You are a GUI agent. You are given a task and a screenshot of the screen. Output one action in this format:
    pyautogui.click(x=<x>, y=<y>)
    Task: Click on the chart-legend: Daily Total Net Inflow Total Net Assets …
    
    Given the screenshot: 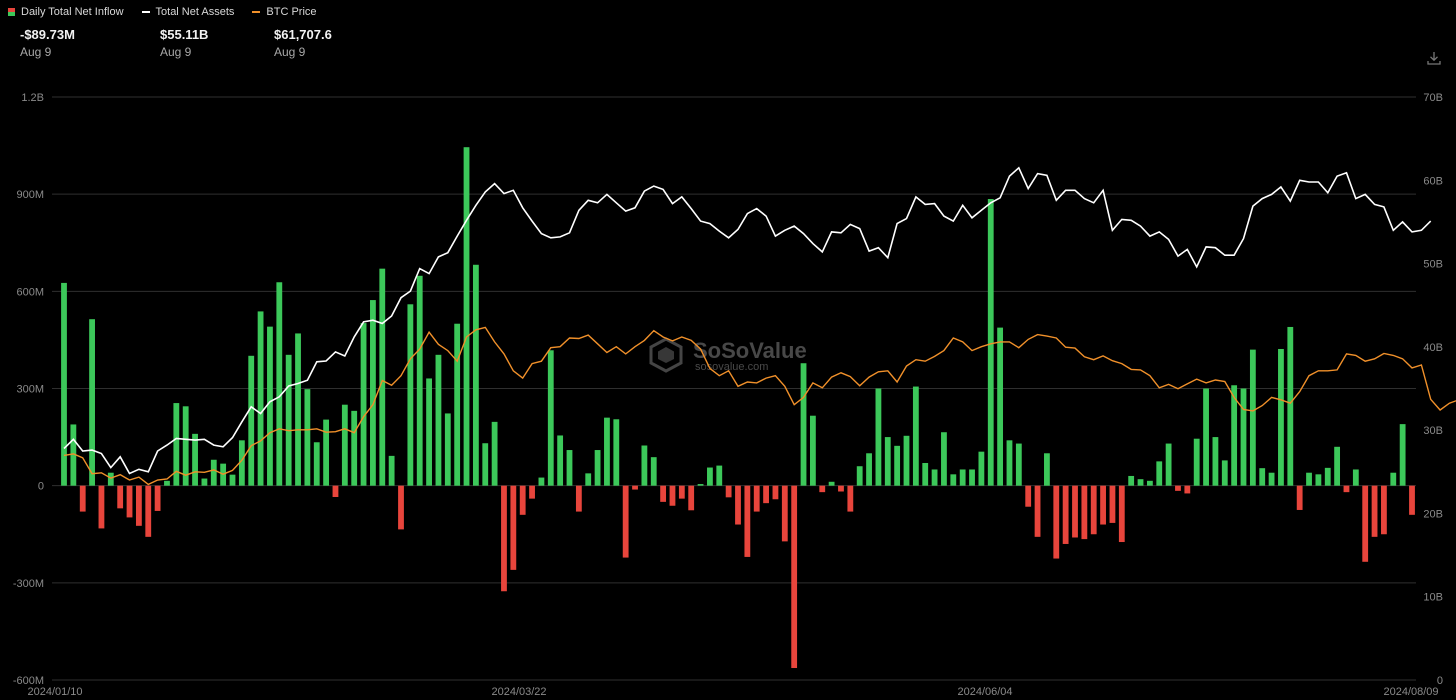 What is the action you would take?
    pyautogui.click(x=171, y=12)
    